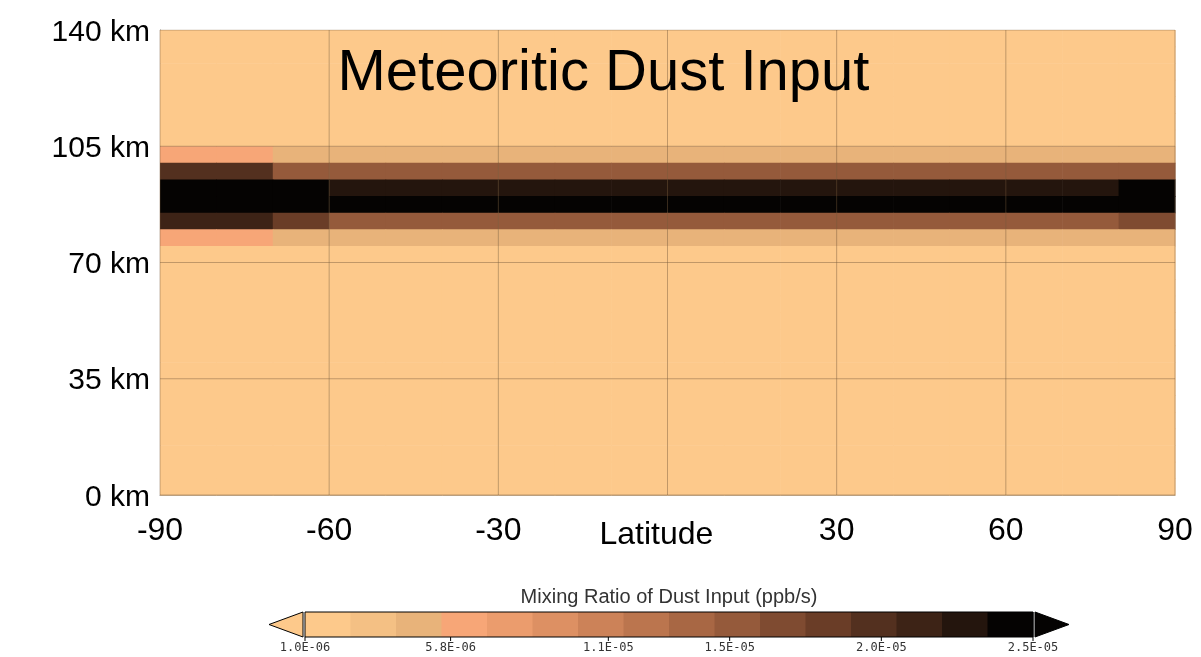 This screenshot has width=1201, height=657. I want to click on color-bar-label: 5.8E-06, so click(450, 647).